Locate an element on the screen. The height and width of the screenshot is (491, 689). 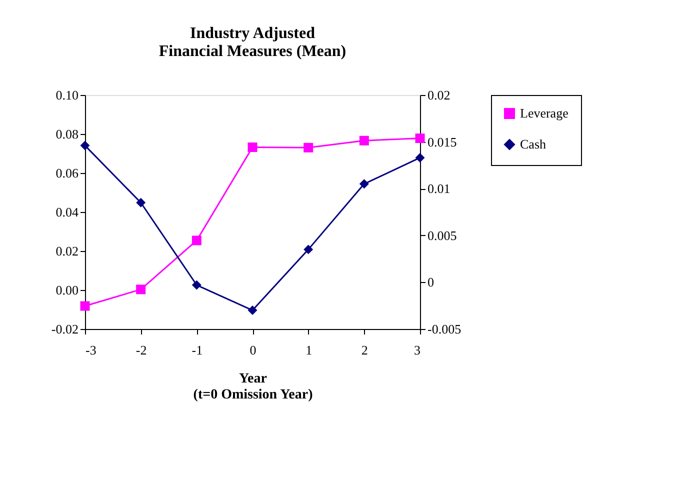
text: Industry Adjusted is located at coordinates (252, 33).